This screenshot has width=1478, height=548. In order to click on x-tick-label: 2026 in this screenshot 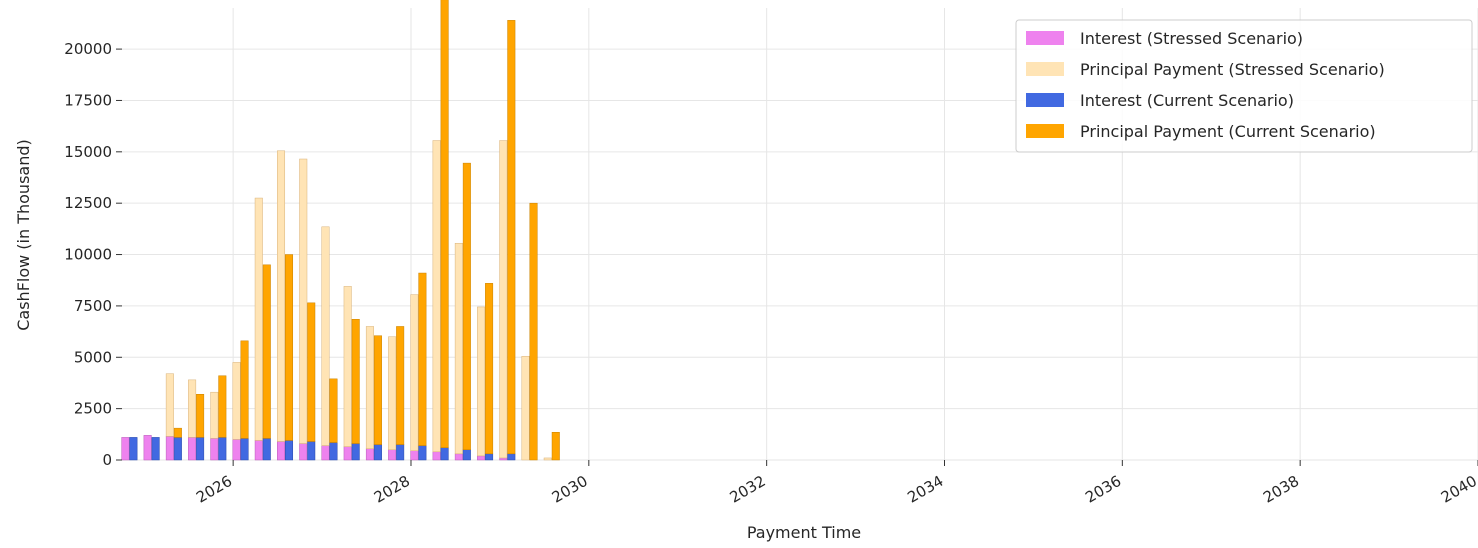, I will do `click(214, 489)`.